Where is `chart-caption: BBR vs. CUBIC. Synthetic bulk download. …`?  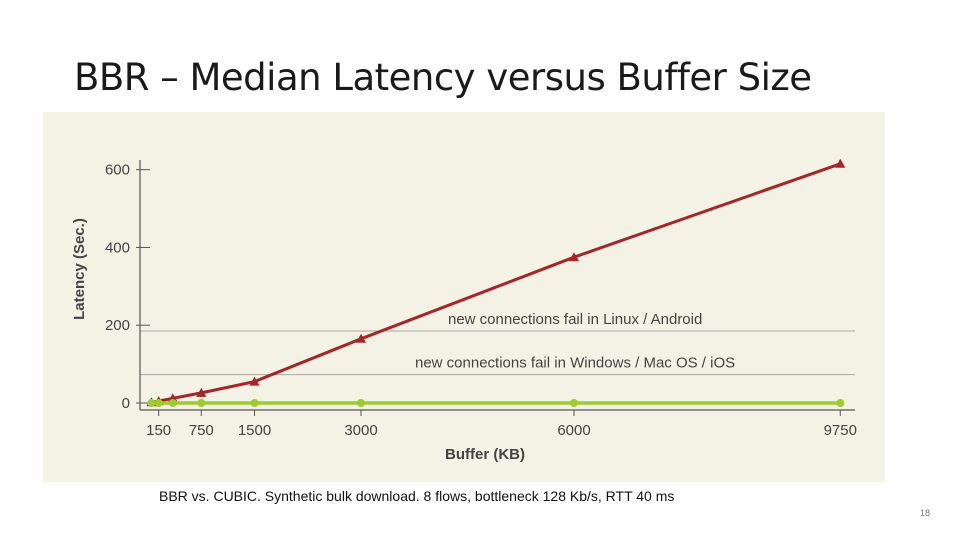 chart-caption: BBR vs. CUBIC. Synthetic bulk download. … is located at coordinates (417, 496).